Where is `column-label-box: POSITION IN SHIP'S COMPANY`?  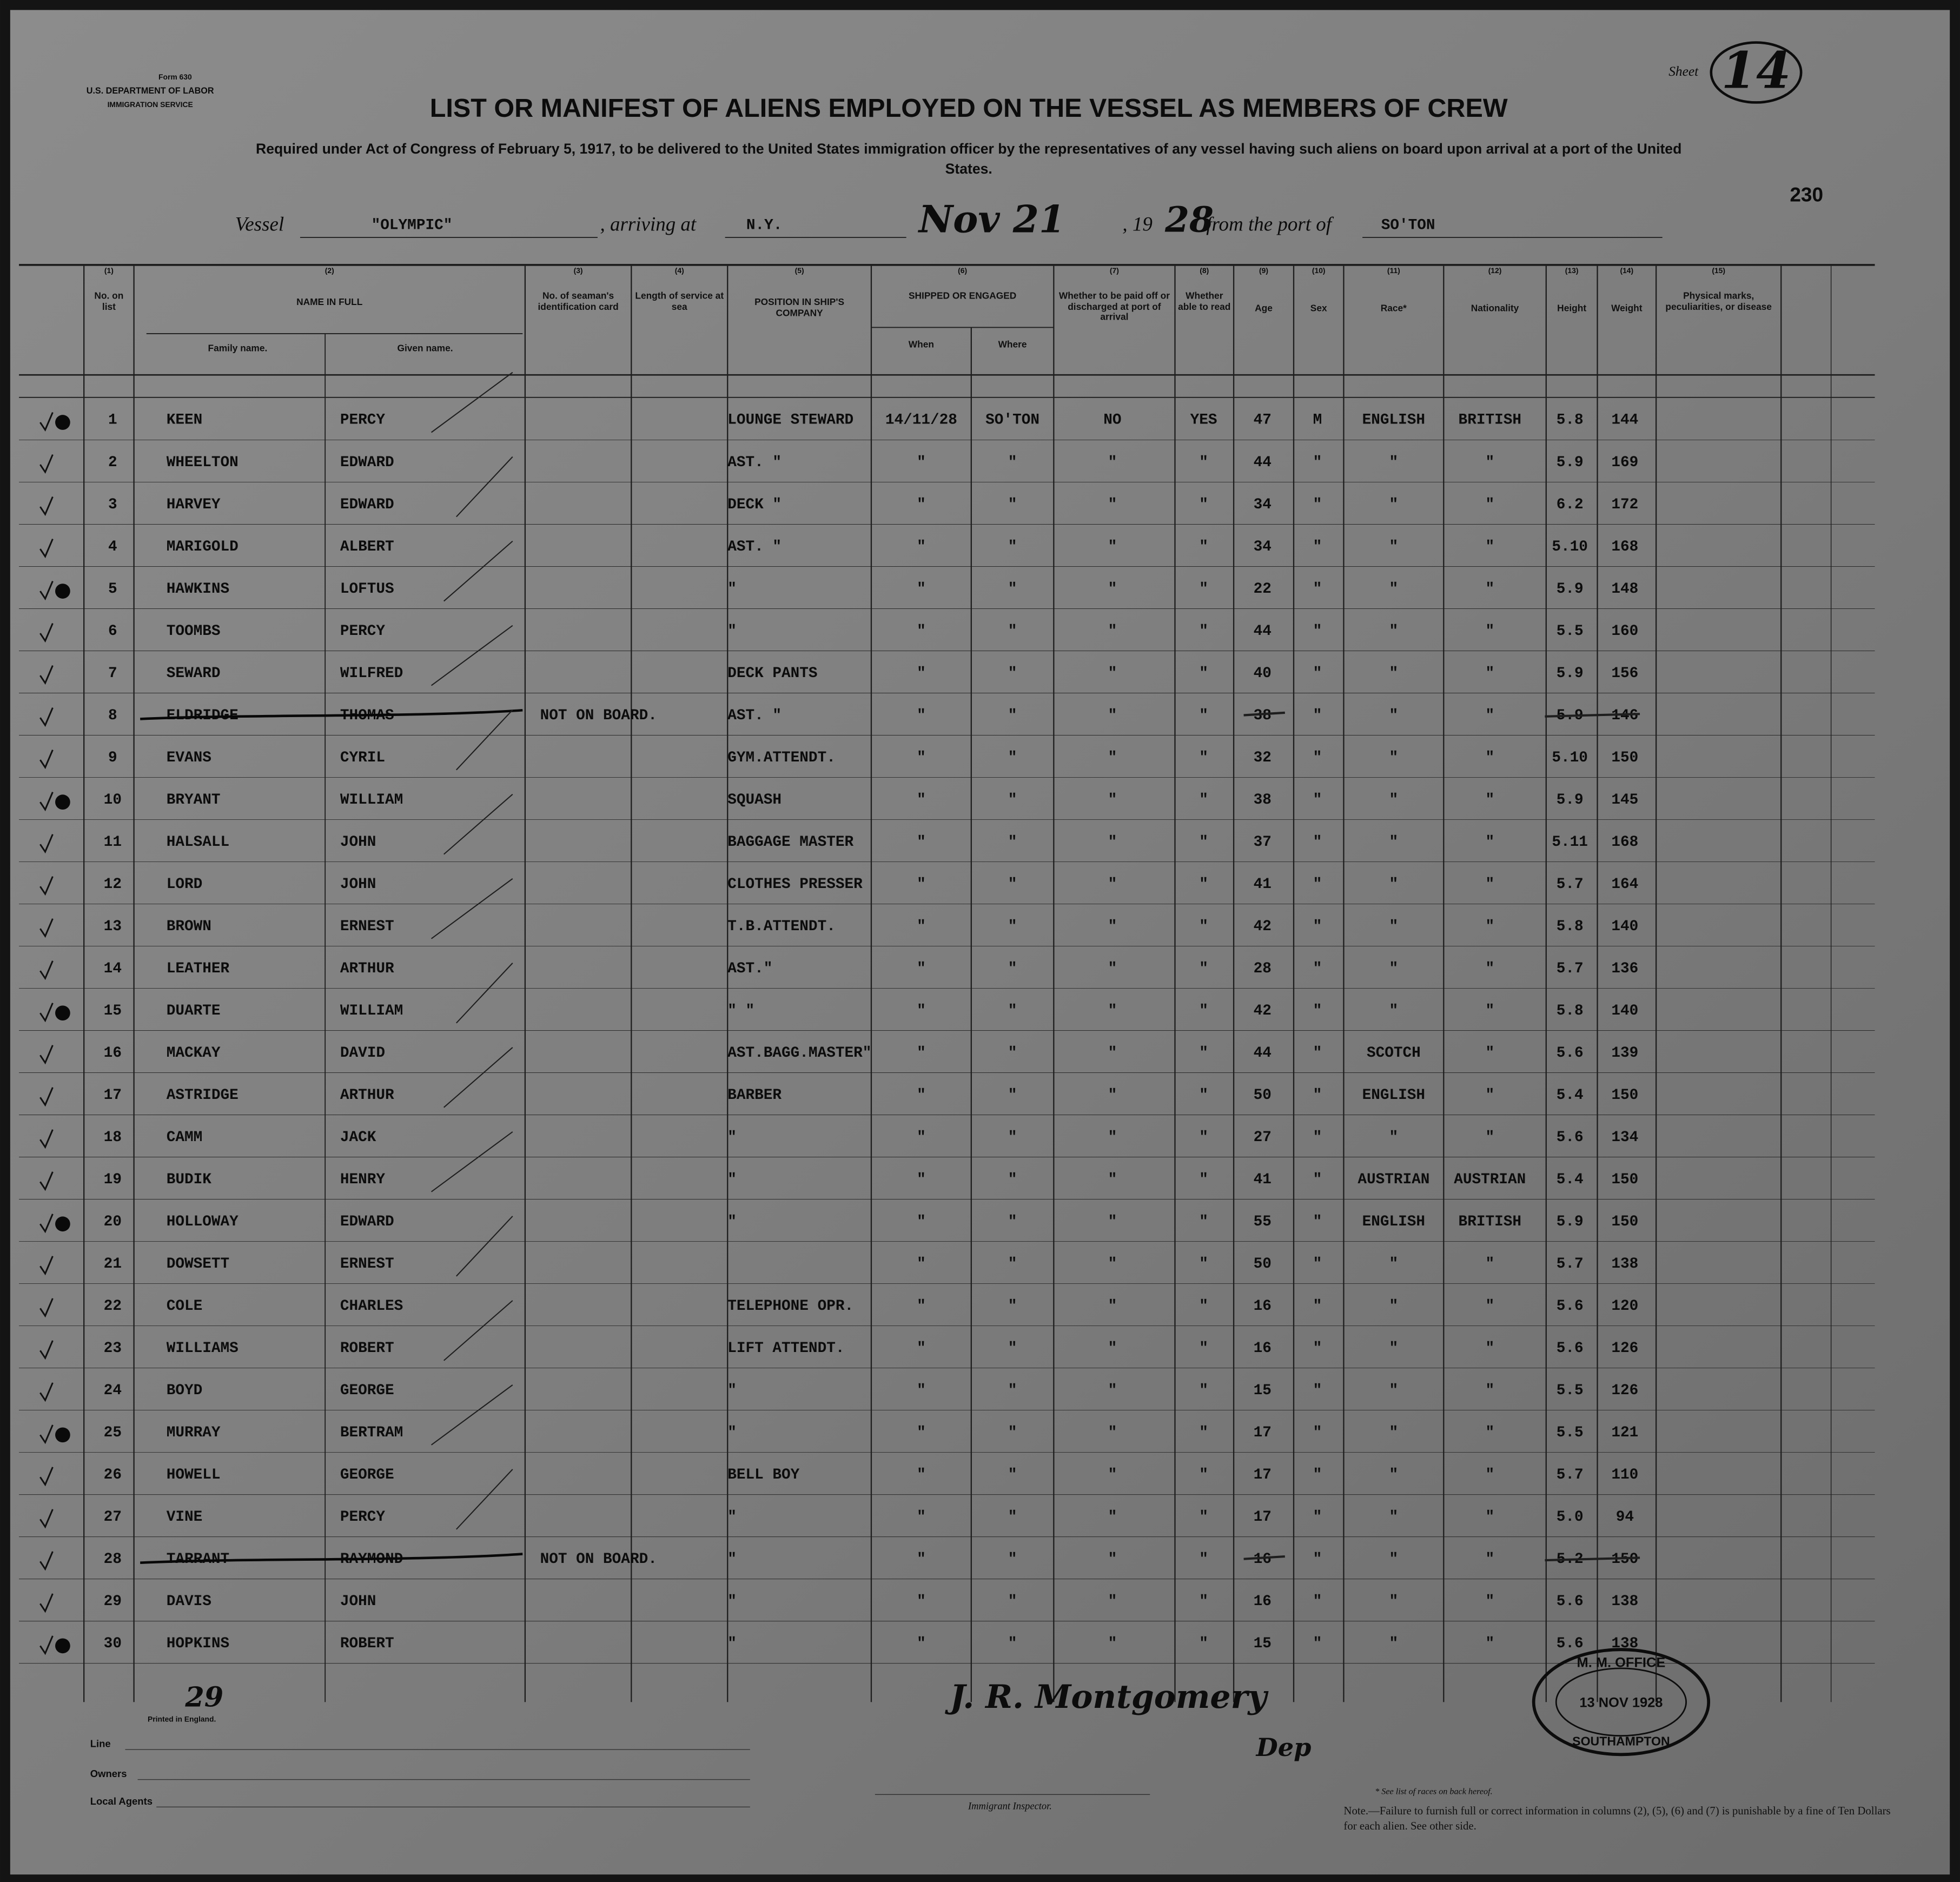 column-label-box: POSITION IN SHIP'S COMPANY is located at coordinates (799, 307).